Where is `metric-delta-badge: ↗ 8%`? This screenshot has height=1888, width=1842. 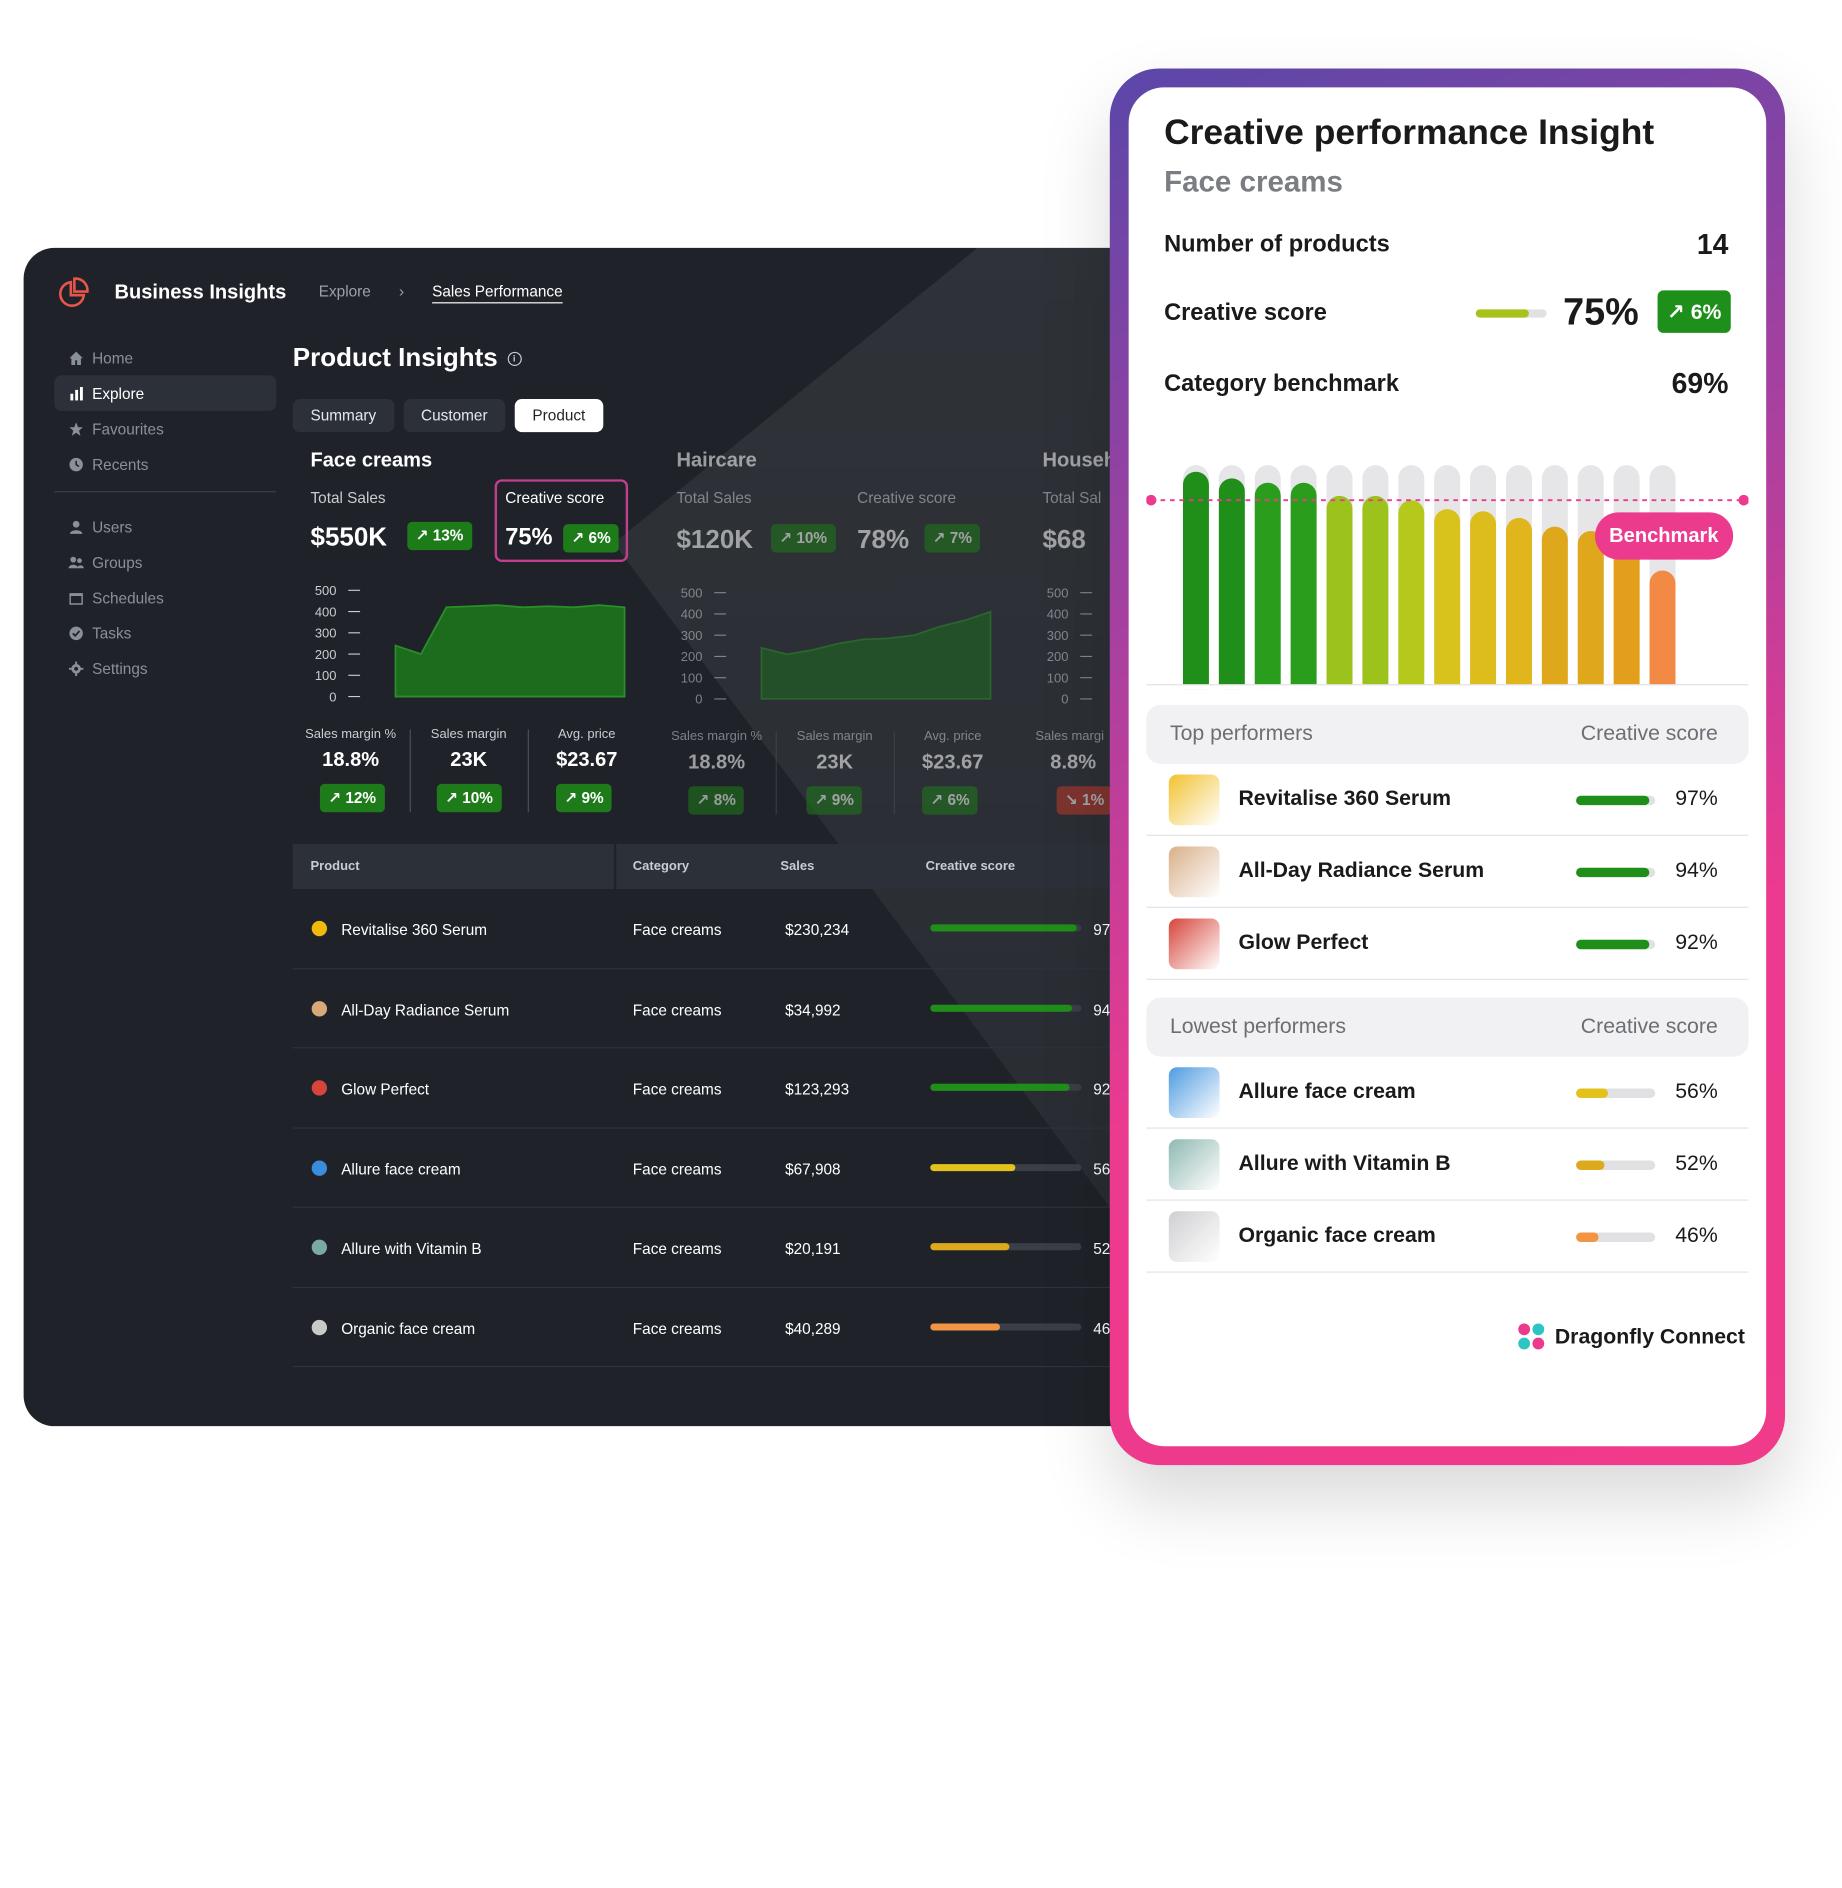
metric-delta-badge: ↗ 8% is located at coordinates (716, 800).